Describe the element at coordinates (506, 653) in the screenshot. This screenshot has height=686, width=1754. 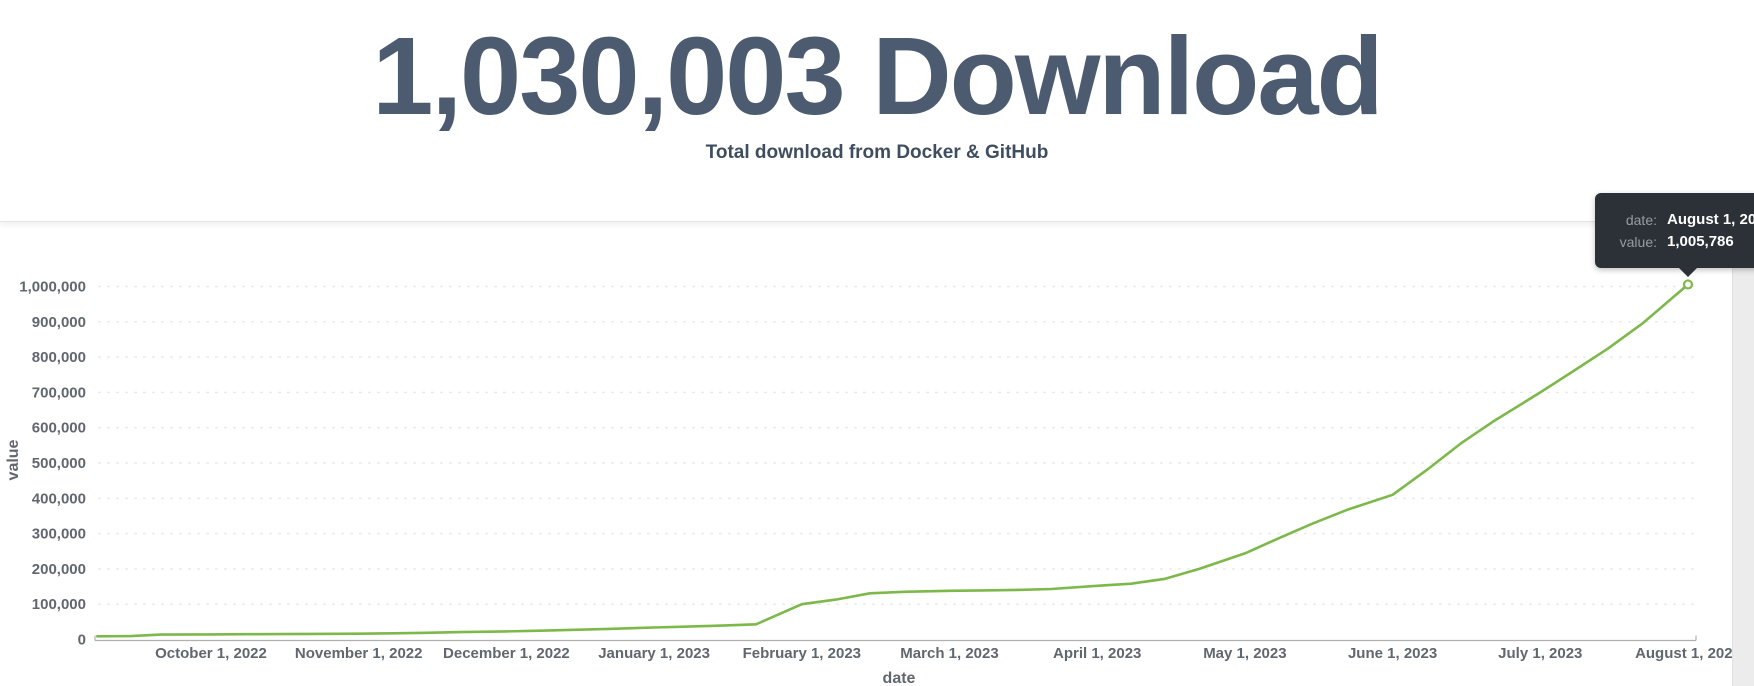
I see `x-tick-label: December 1, 2022` at that location.